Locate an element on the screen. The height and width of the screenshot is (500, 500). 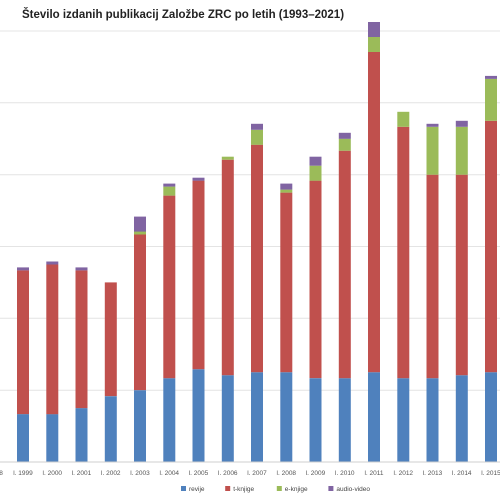
legend: revije t-knjige e-knjige audio-video is located at coordinates (275, 489).